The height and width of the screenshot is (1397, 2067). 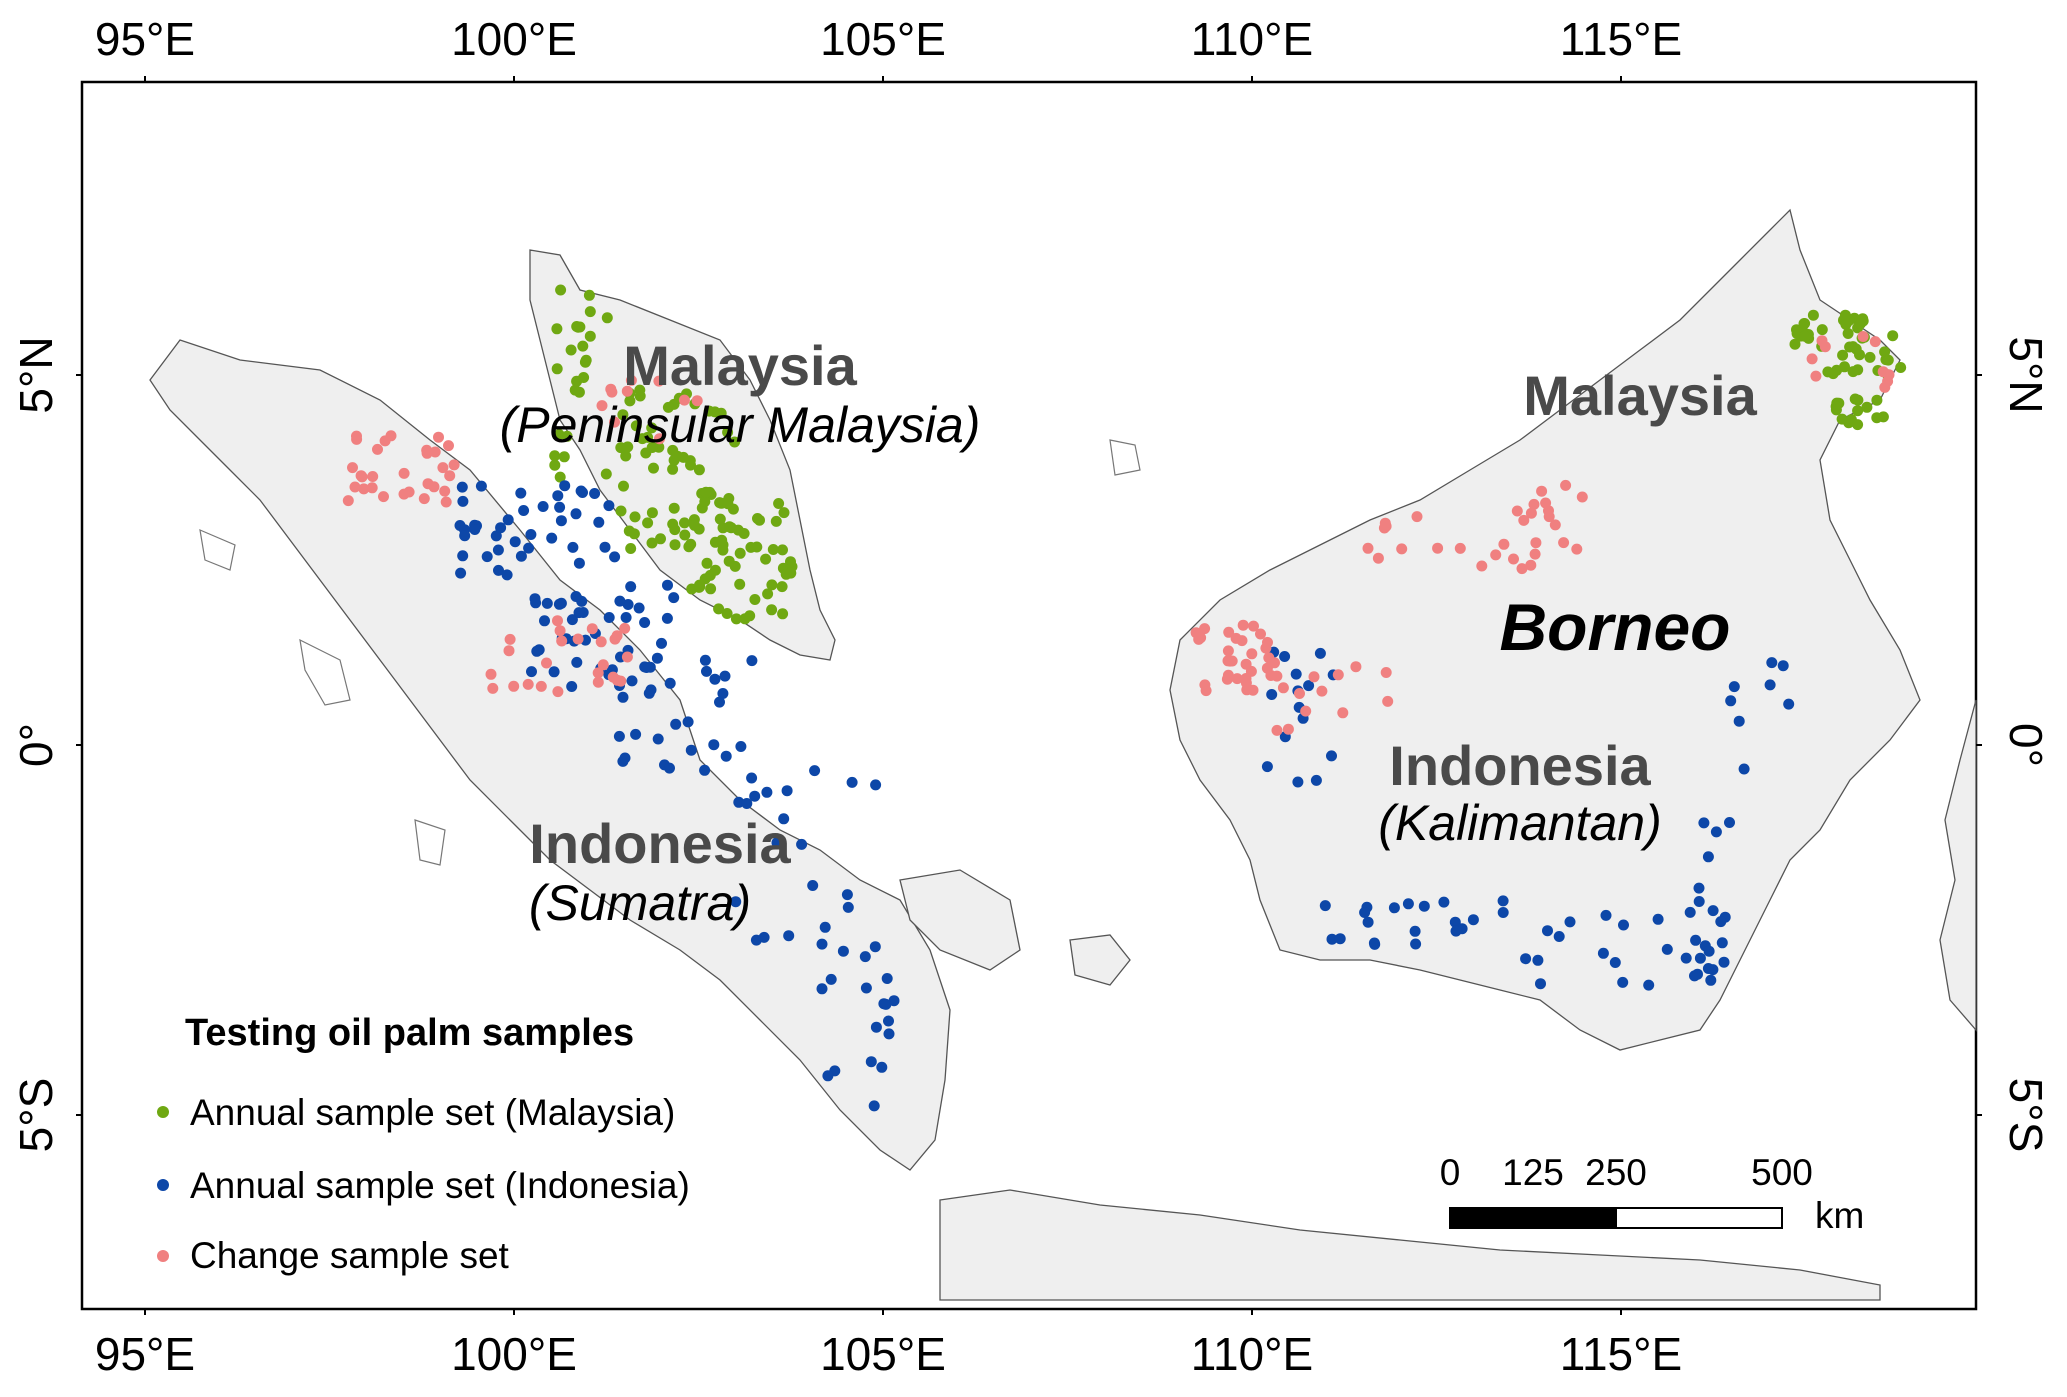 I want to click on label-borneo: Borneo, so click(x=1615, y=627).